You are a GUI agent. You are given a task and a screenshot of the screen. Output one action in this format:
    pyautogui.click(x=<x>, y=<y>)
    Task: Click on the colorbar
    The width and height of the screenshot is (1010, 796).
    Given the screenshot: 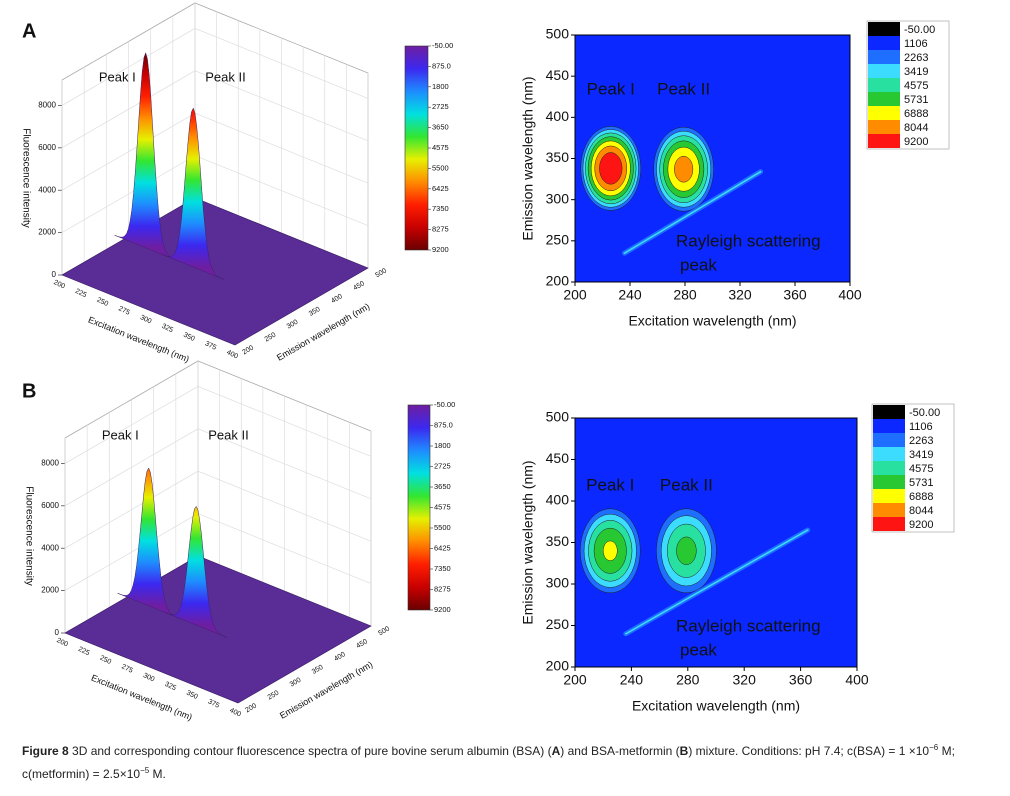 What is the action you would take?
    pyautogui.click(x=419, y=507)
    